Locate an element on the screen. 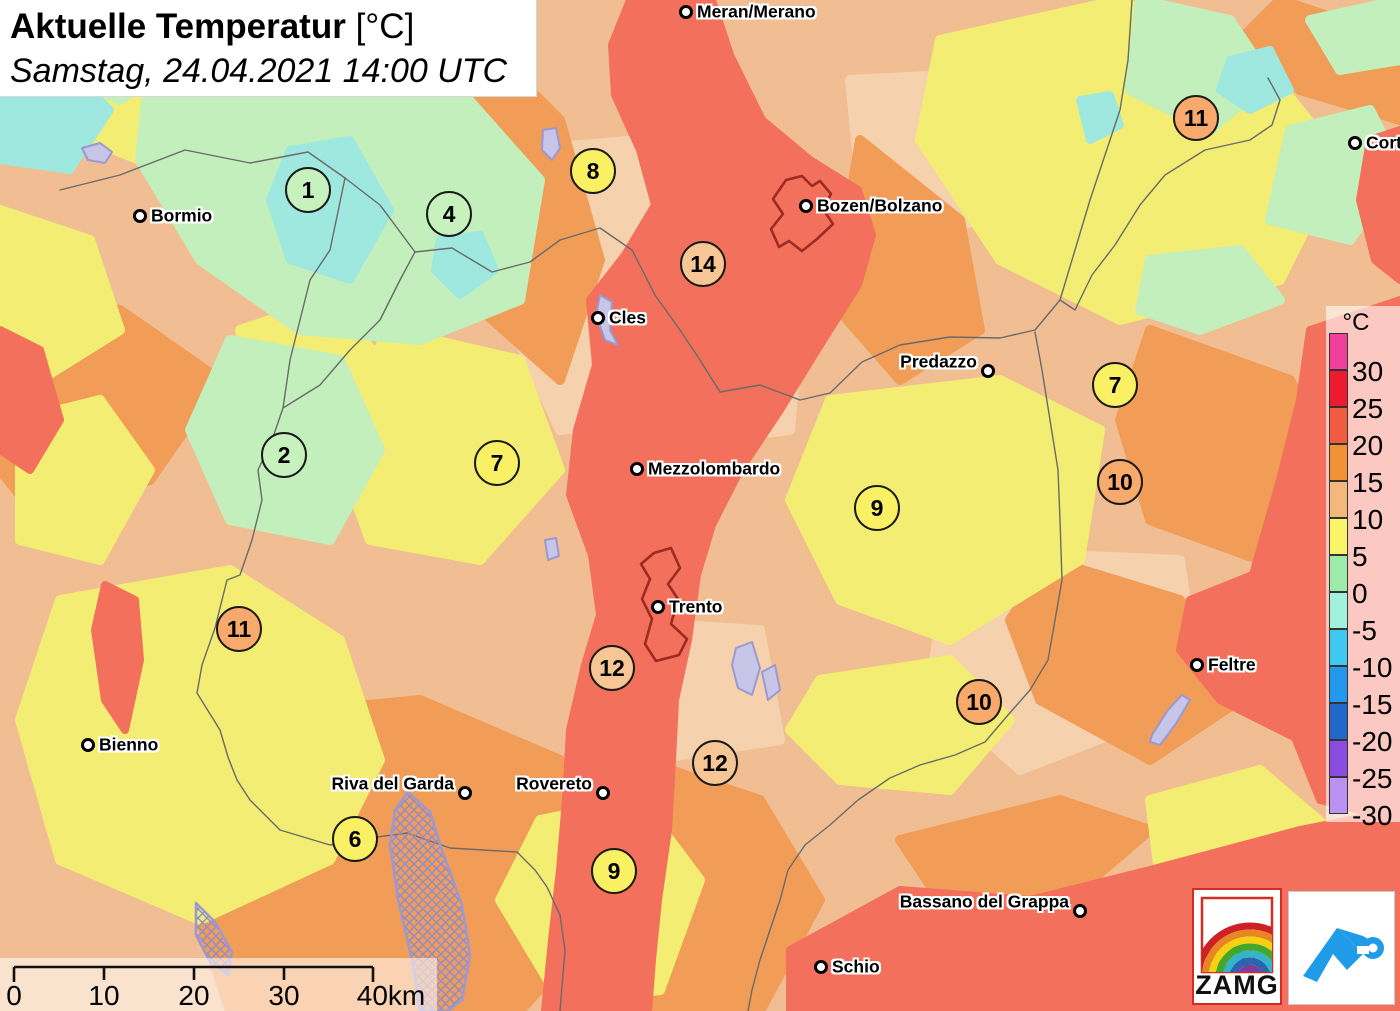 The height and width of the screenshot is (1011, 1400). legend-box-25: 25 is located at coordinates (1363, 396).